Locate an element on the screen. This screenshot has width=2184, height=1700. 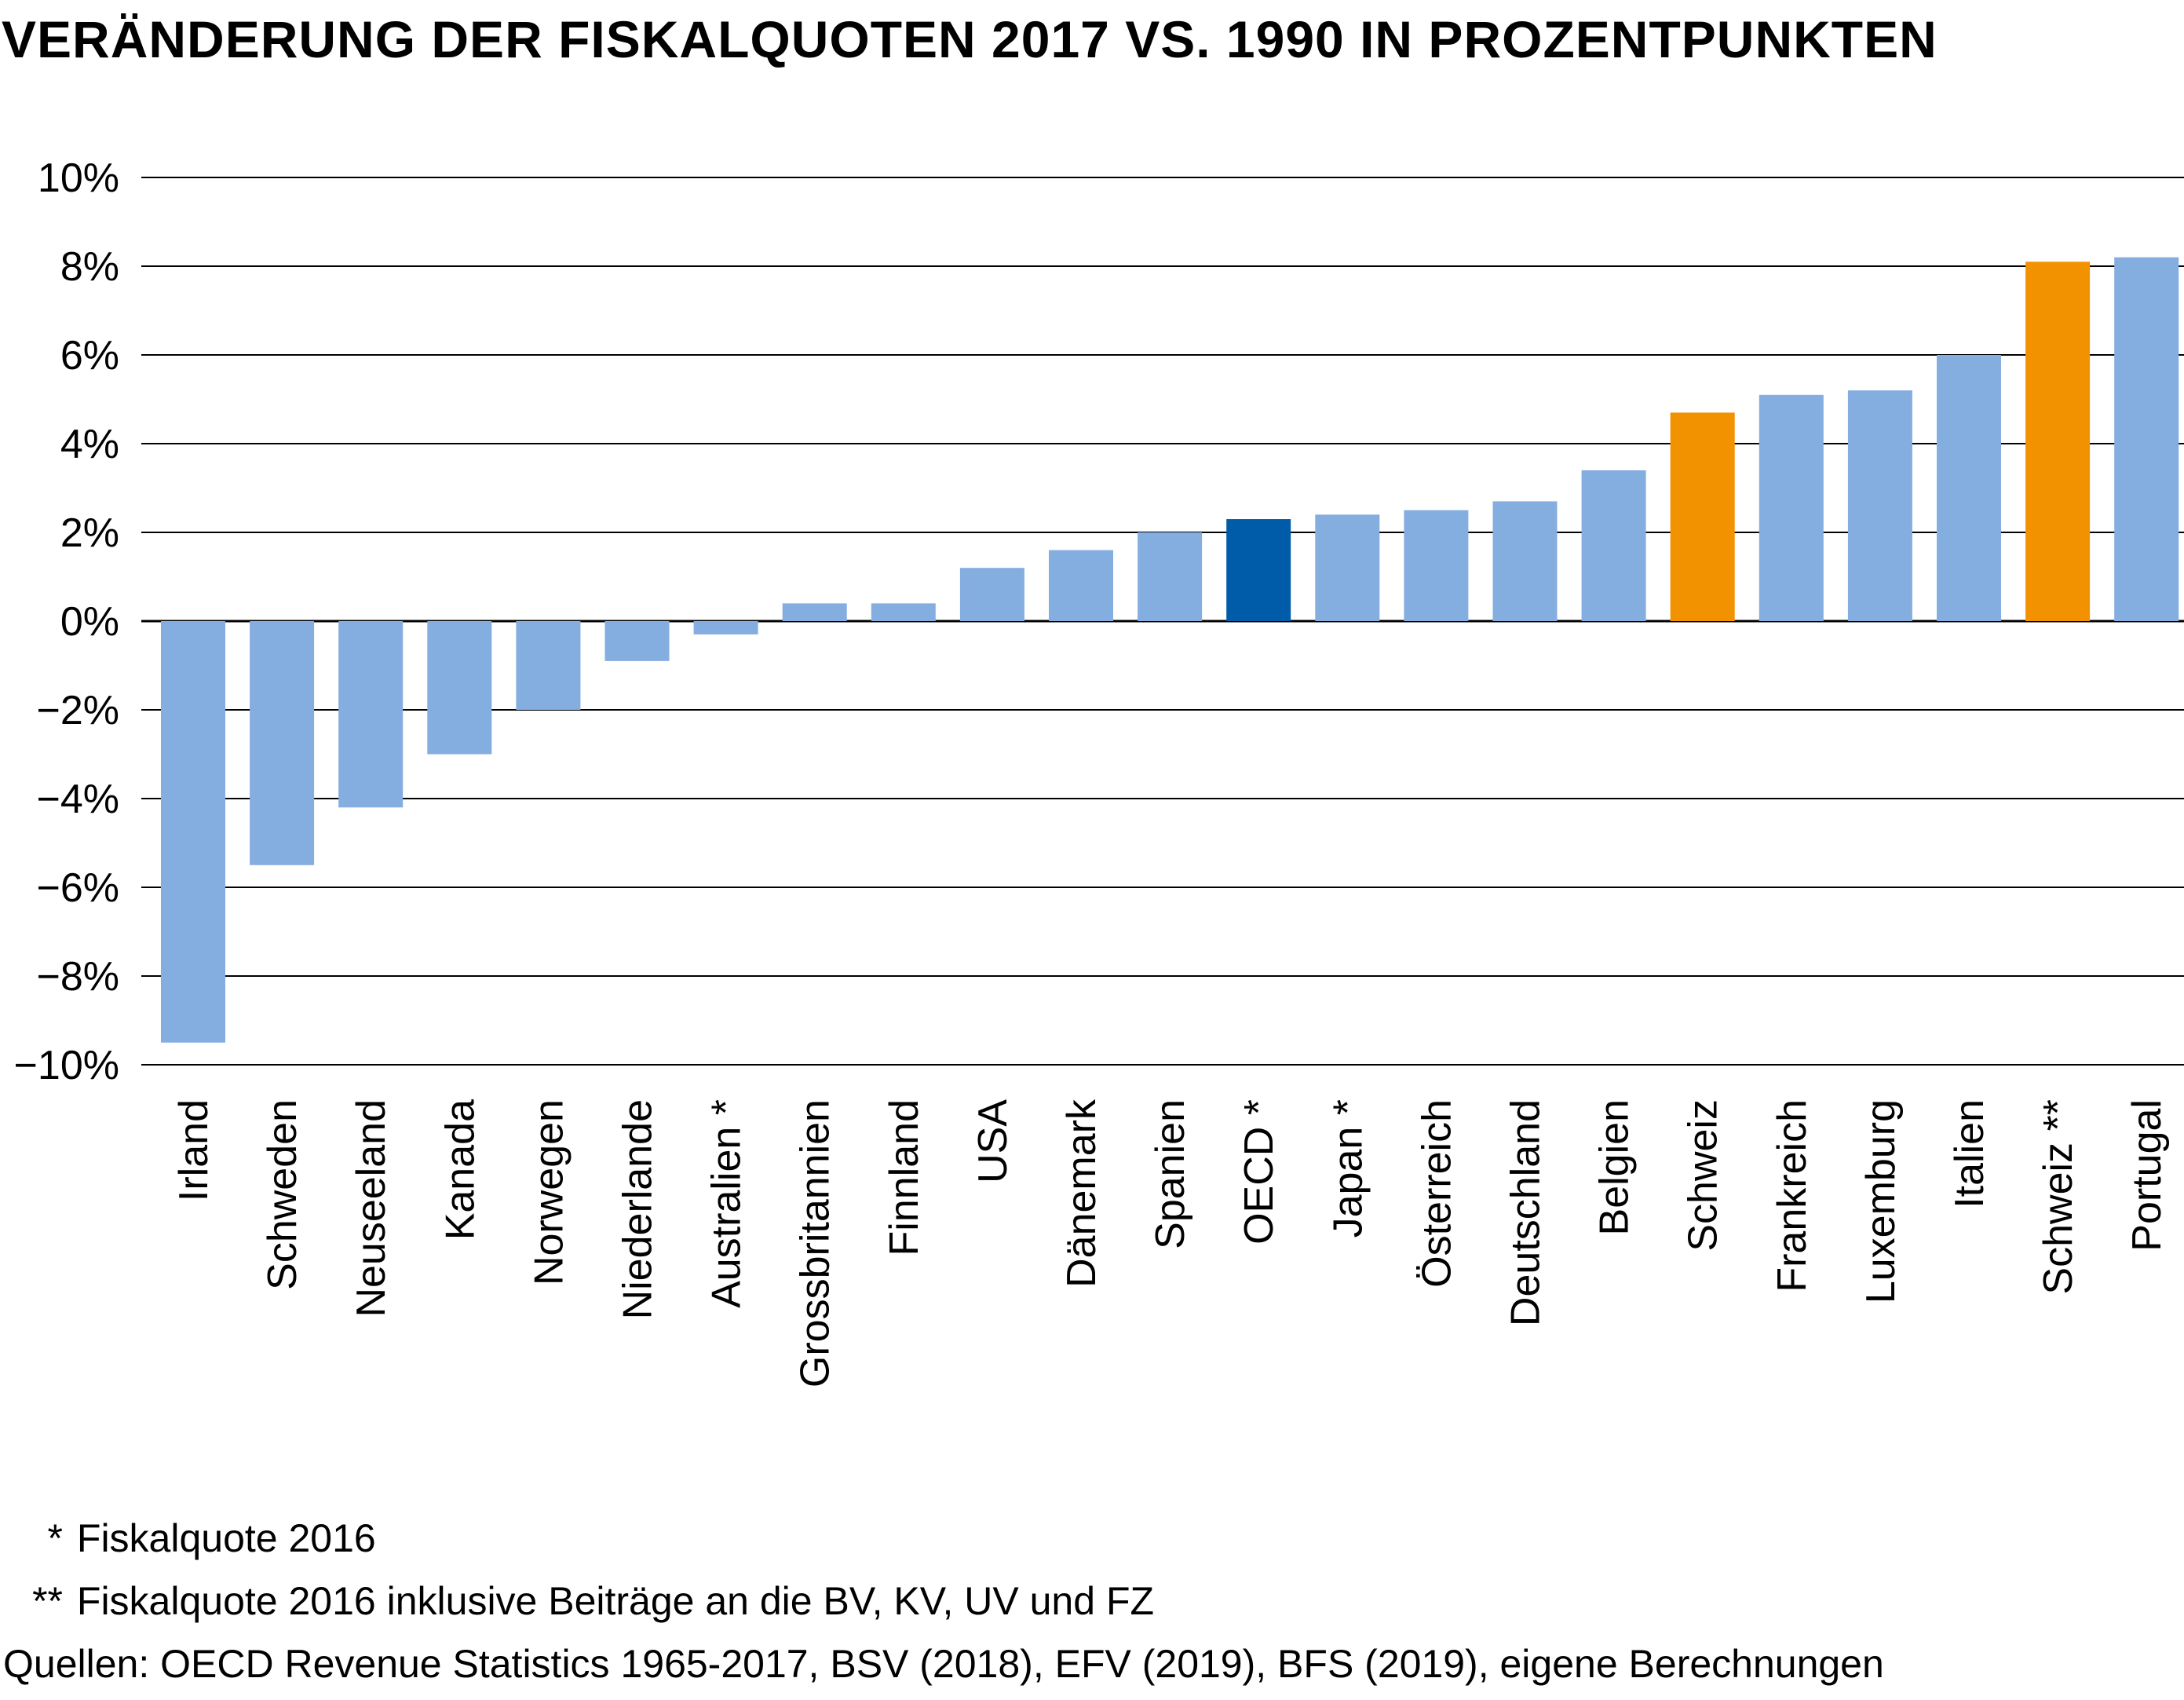
x-tick-label: Dänemark is located at coordinates (1082, 1193).